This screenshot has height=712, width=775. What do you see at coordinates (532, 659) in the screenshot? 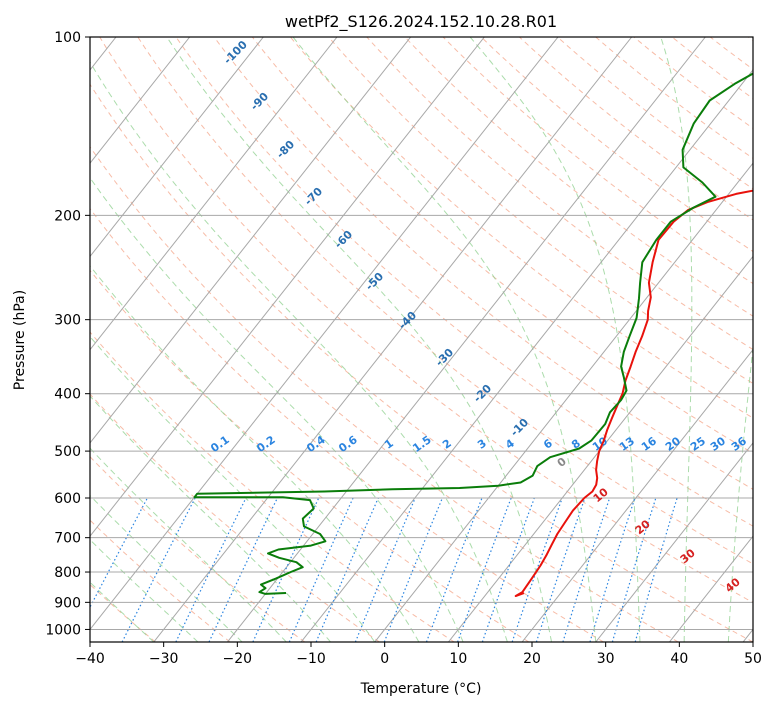
I see `x-tick-label: 20` at bounding box center [532, 659].